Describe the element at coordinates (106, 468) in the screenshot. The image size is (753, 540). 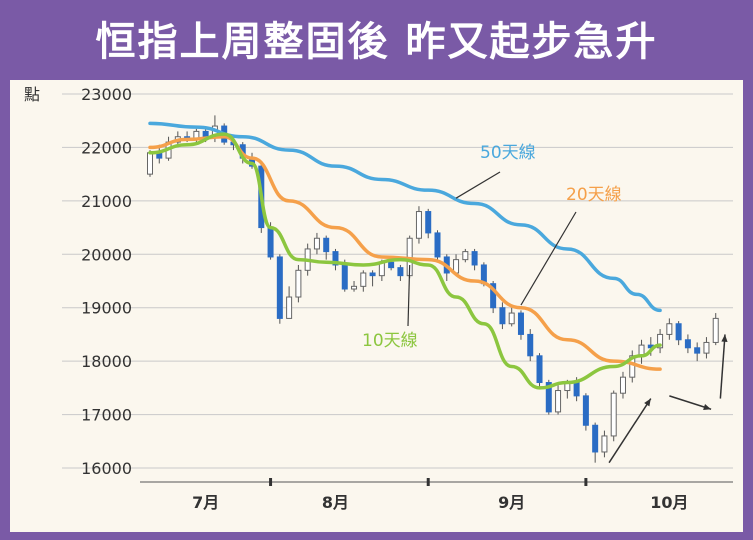
I see `y-tick-label: 16000` at that location.